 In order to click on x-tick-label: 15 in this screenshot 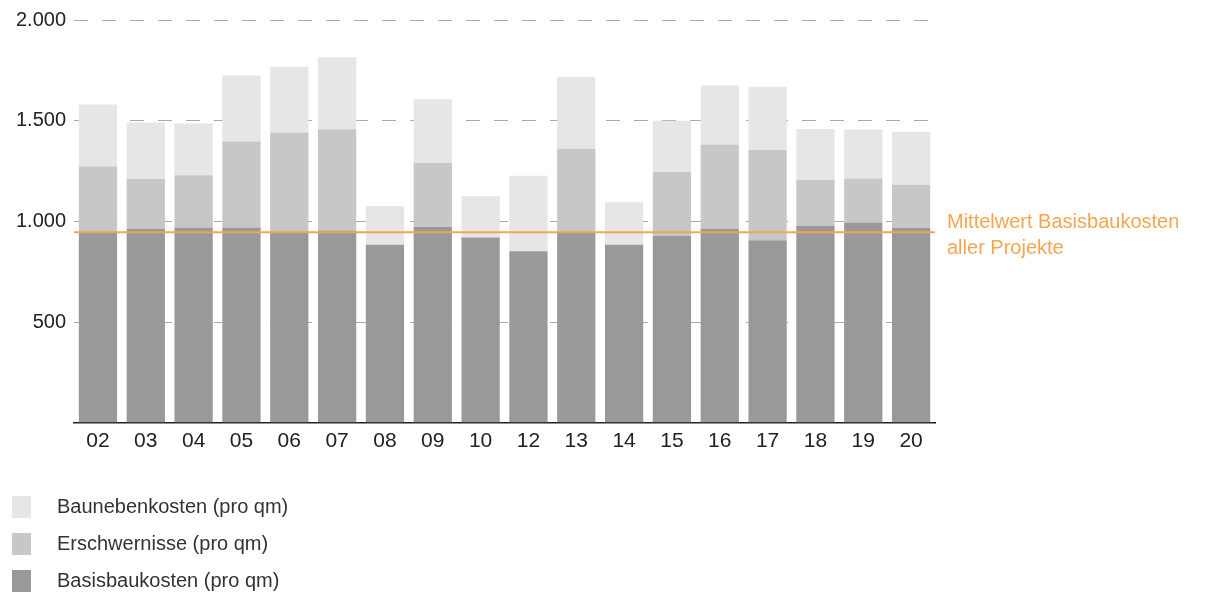, I will do `click(672, 440)`.